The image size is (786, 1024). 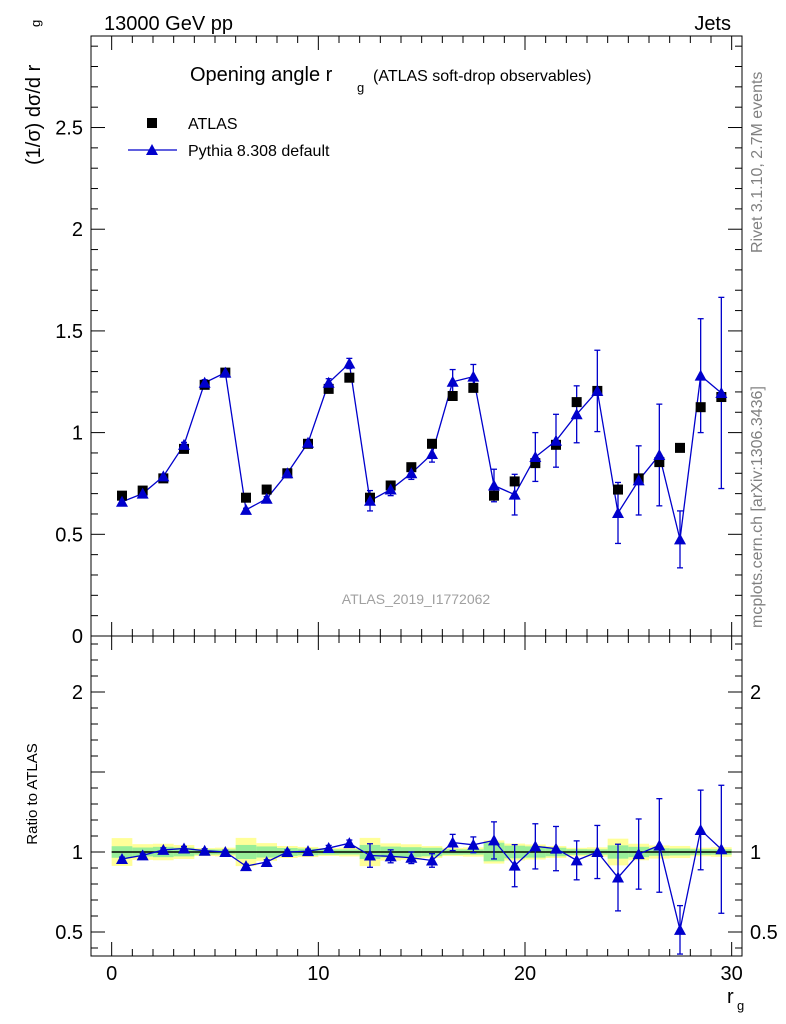 What do you see at coordinates (152, 123) in the screenshot?
I see `legend-atlas-marker` at bounding box center [152, 123].